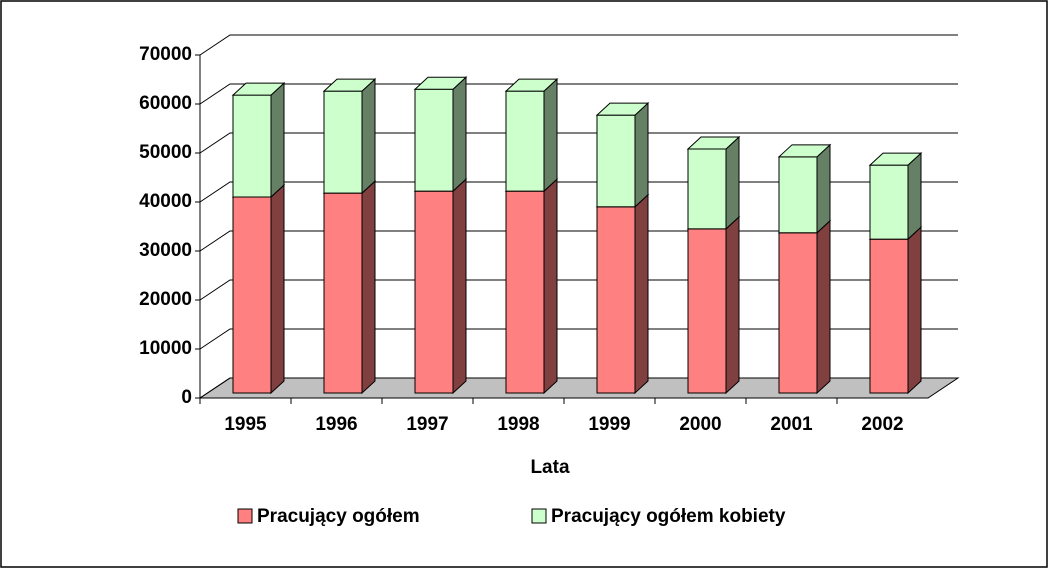 This screenshot has height=573, width=1048. I want to click on y-tick-label: 60000, so click(165, 103).